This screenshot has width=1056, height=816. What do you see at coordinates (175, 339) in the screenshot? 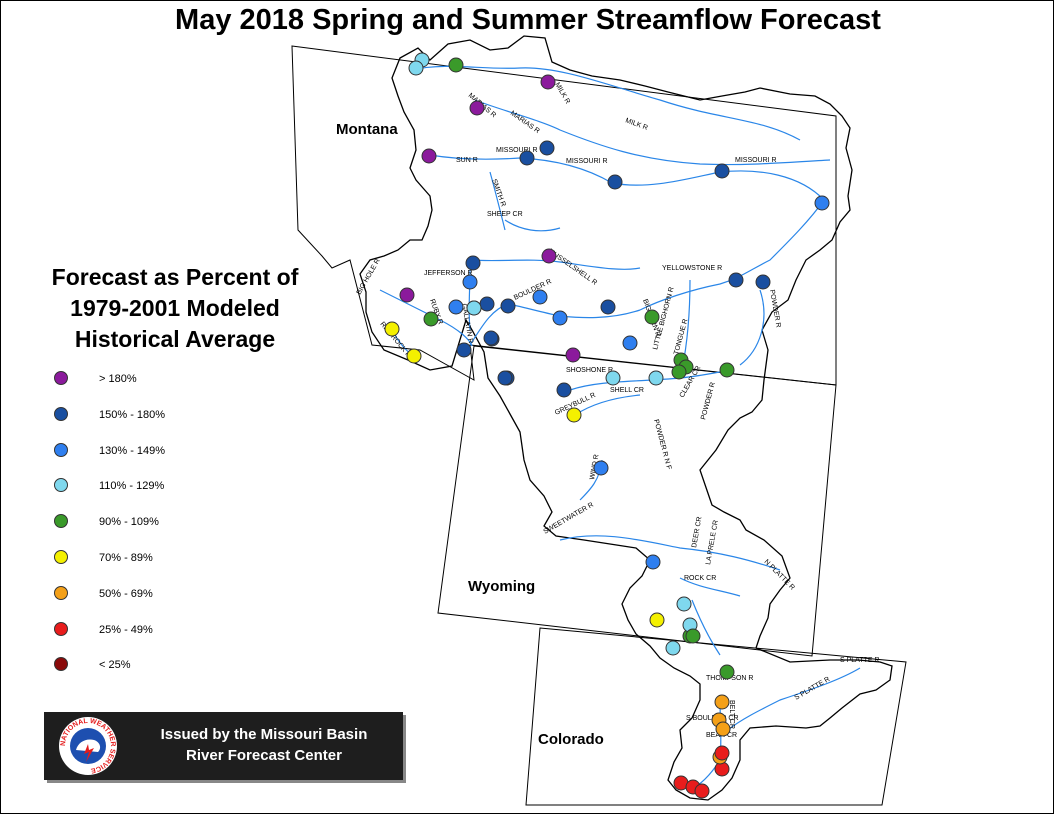
I see `legend-title-line: Historical Average` at bounding box center [175, 339].